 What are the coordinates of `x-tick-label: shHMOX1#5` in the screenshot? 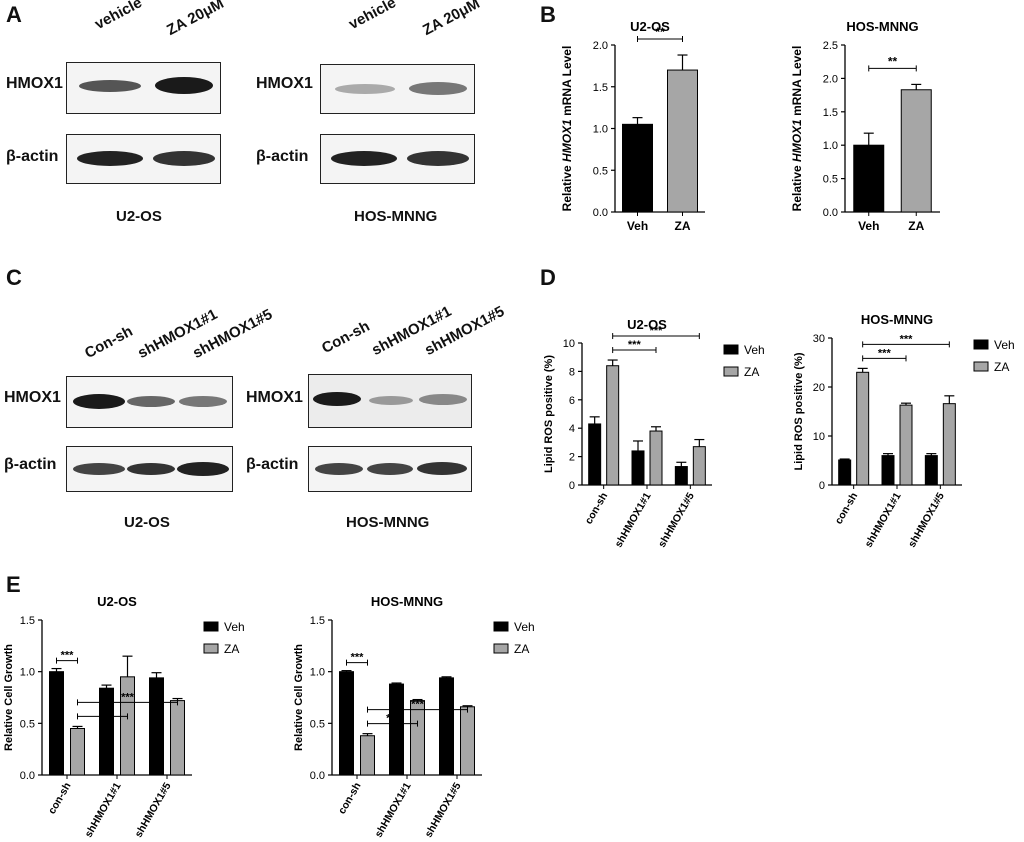 It's located at (926, 519).